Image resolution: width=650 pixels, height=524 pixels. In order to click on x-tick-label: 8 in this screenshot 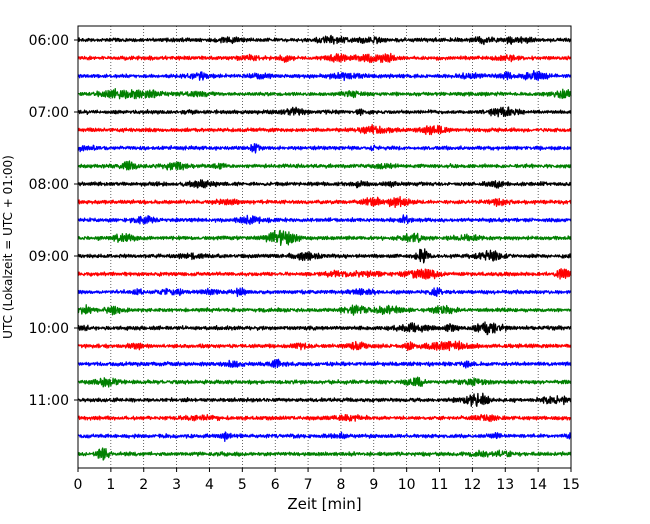, I will do `click(340, 485)`.